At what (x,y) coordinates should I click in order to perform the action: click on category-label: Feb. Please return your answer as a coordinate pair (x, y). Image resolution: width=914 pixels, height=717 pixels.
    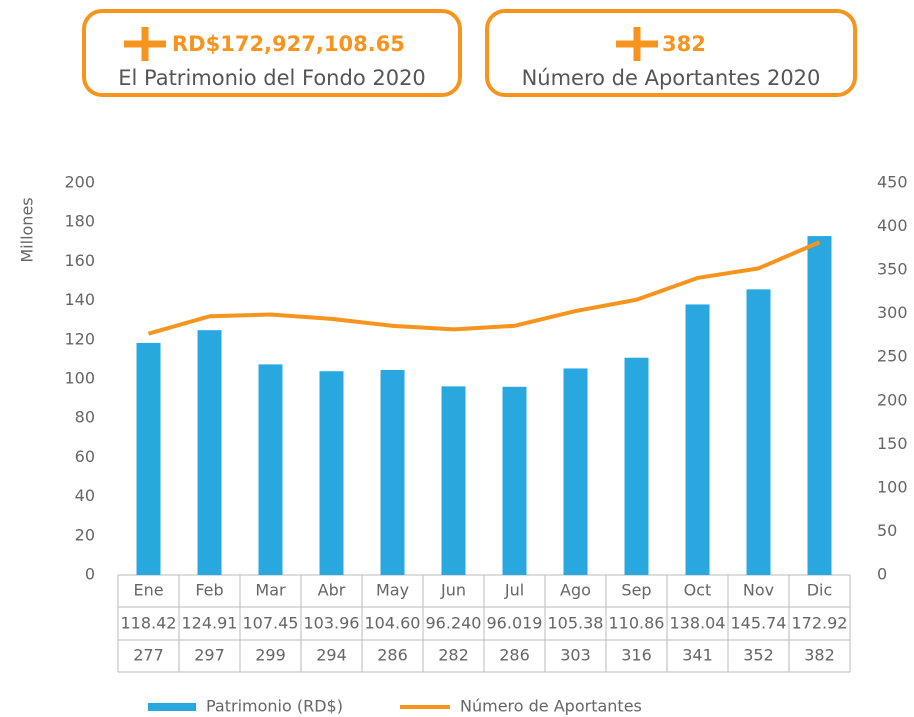
    Looking at the image, I should click on (209, 590).